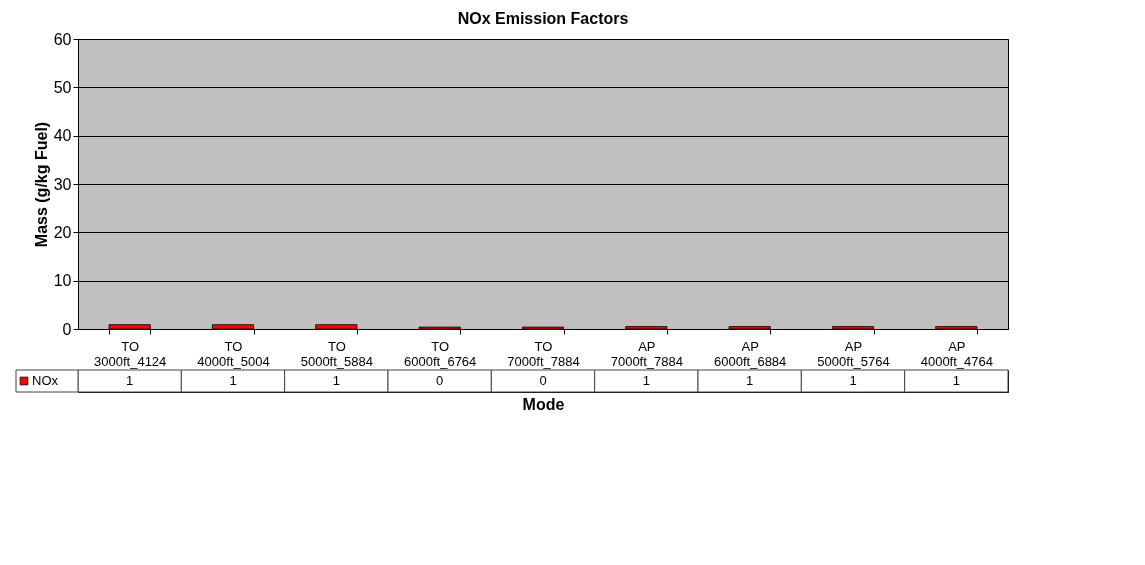 Image resolution: width=1145 pixels, height=565 pixels. Describe the element at coordinates (440, 353) in the screenshot. I see `x-tick-label: TO 6000ft_6764` at that location.